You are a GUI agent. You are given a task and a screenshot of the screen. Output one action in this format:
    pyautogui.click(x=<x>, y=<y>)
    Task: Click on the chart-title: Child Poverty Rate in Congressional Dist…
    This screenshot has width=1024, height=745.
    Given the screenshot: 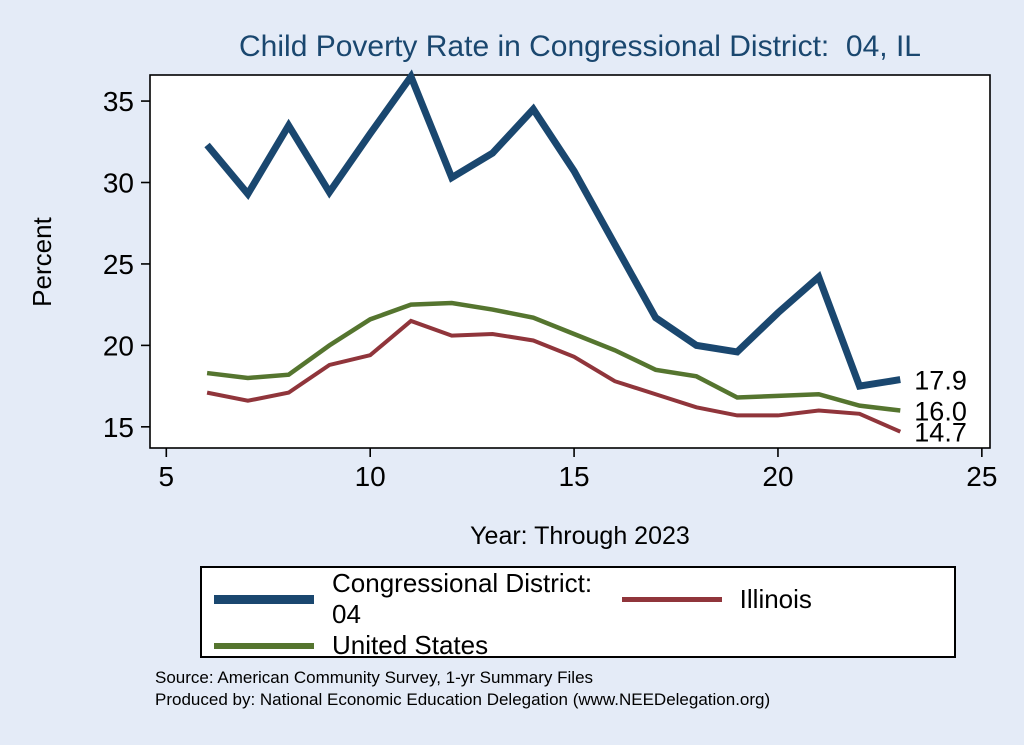 What is the action you would take?
    pyautogui.click(x=580, y=46)
    